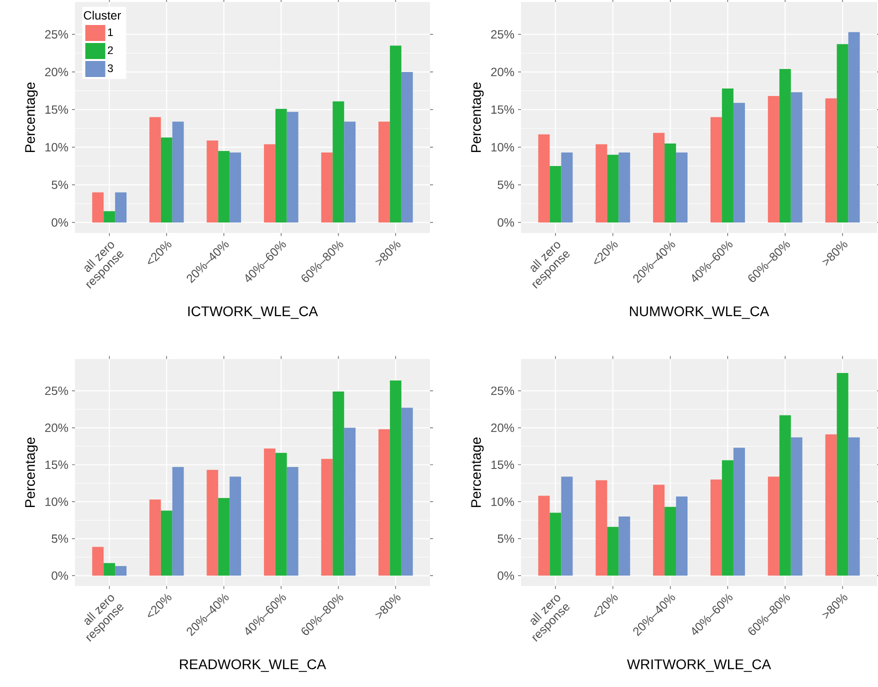  What do you see at coordinates (253, 312) in the screenshot?
I see `x-axis-title: ICTWORK_WLE_CA` at bounding box center [253, 312].